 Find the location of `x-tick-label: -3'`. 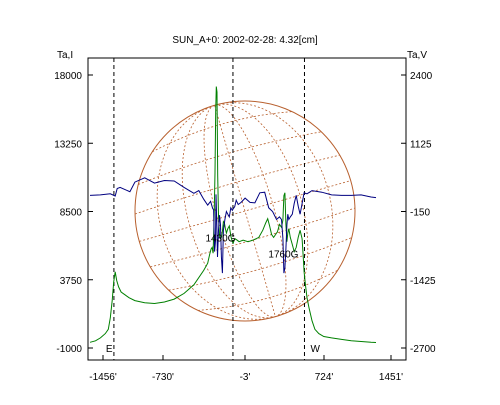

x-tick-label: -3' is located at coordinates (245, 377).